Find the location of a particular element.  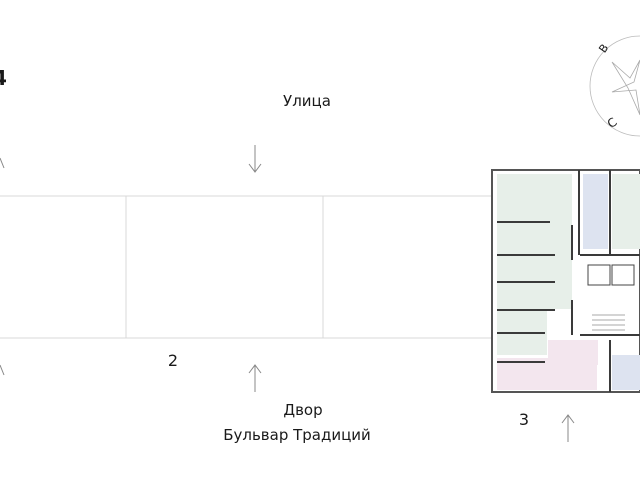

floor-plan is located at coordinates (565, 281).